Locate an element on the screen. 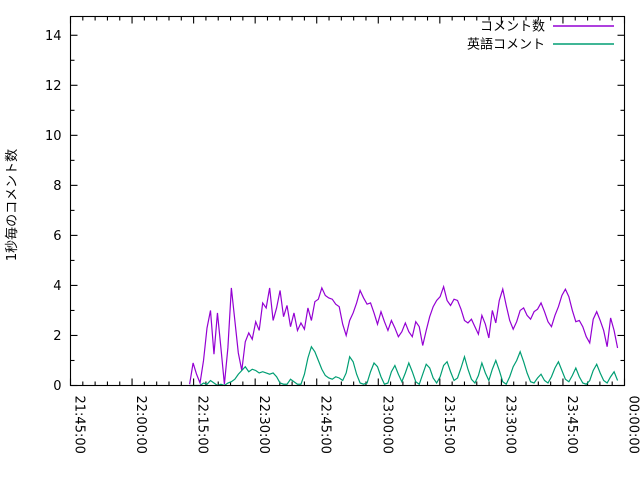 The image size is (640, 480). x-tick-label: 22:00:00 is located at coordinates (140, 425).